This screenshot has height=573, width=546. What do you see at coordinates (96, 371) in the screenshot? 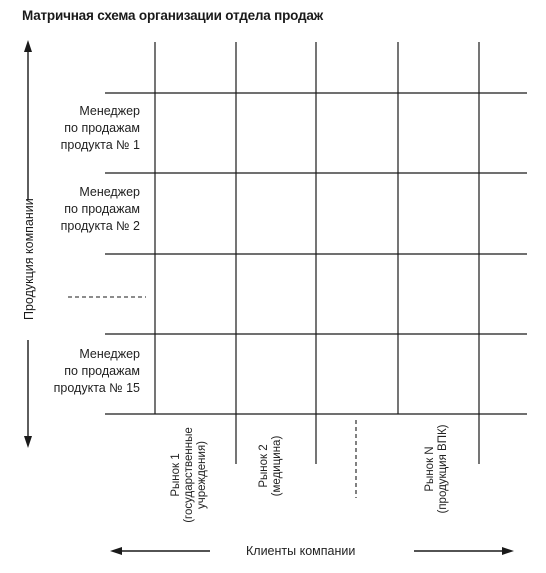
I see `row-label-product-15: Менеджер по продажам продукта № 15` at bounding box center [96, 371].